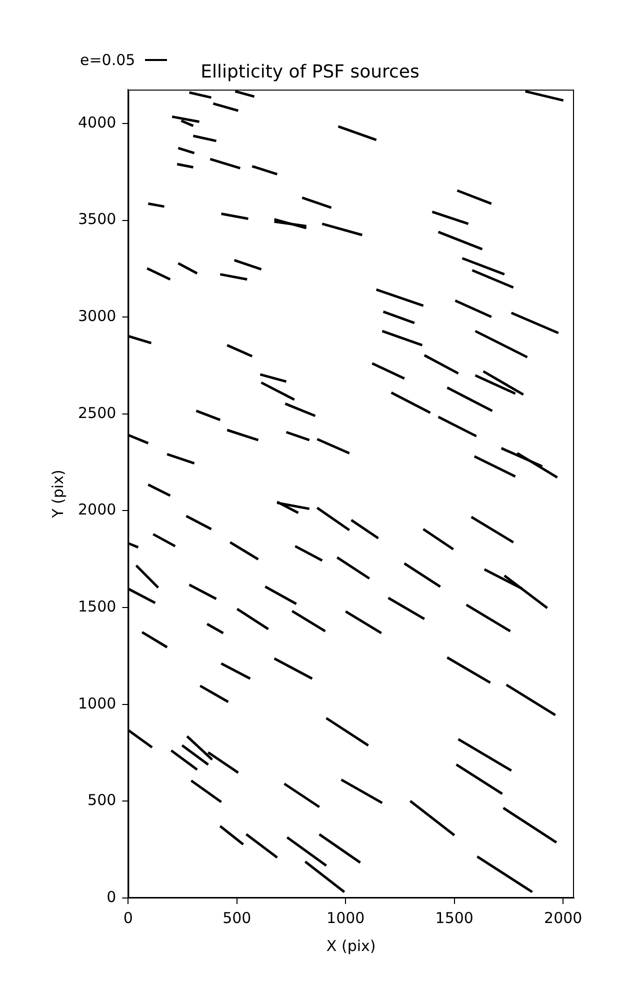 The image size is (637, 1000). I want to click on y-tick-label: 500, so click(102, 800).